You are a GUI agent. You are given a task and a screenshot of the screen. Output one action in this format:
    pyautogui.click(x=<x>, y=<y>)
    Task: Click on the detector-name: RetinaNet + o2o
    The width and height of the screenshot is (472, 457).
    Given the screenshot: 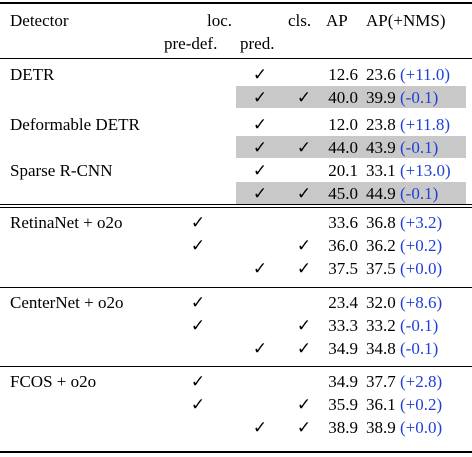 What is the action you would take?
    pyautogui.click(x=66, y=222)
    